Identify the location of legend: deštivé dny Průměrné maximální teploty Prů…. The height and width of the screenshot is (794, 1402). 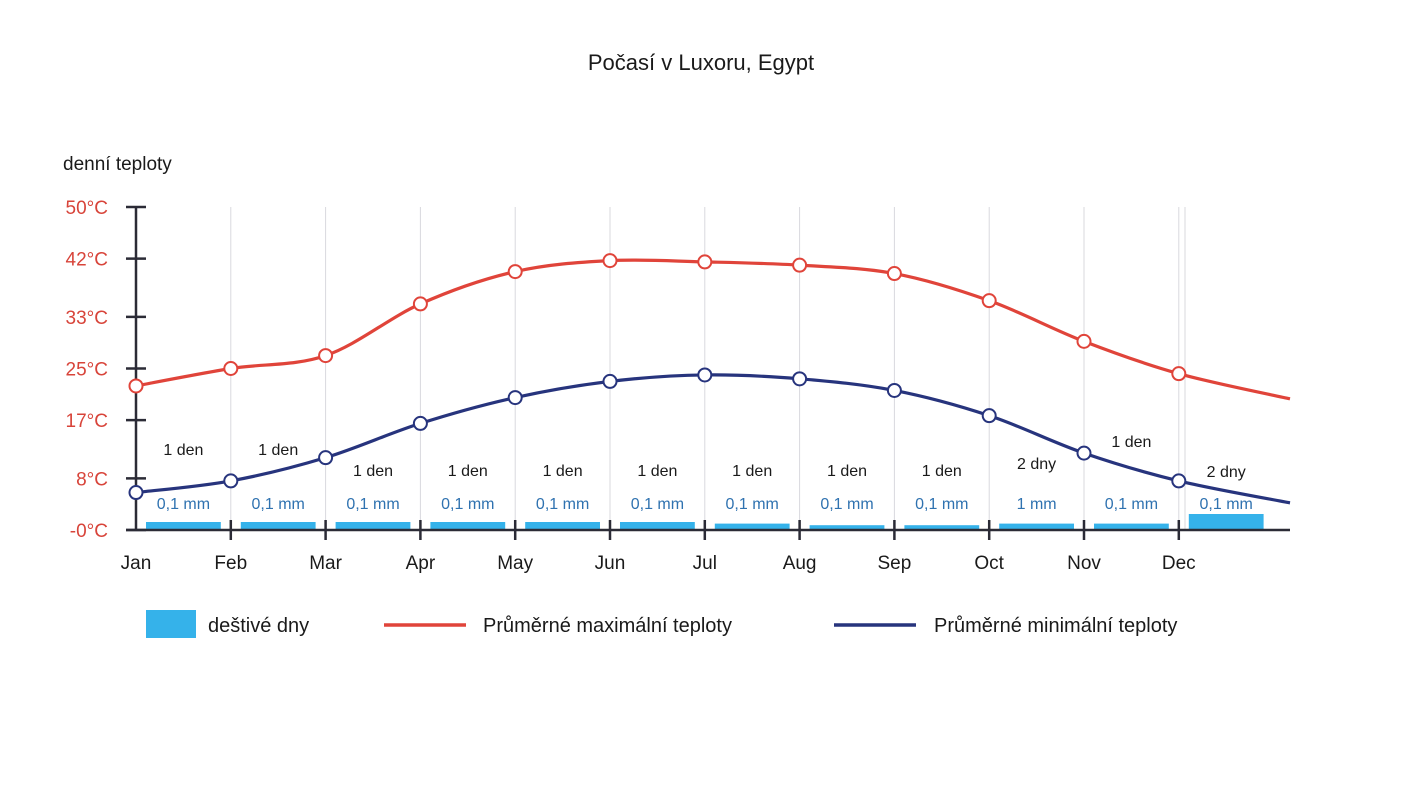
(661, 624).